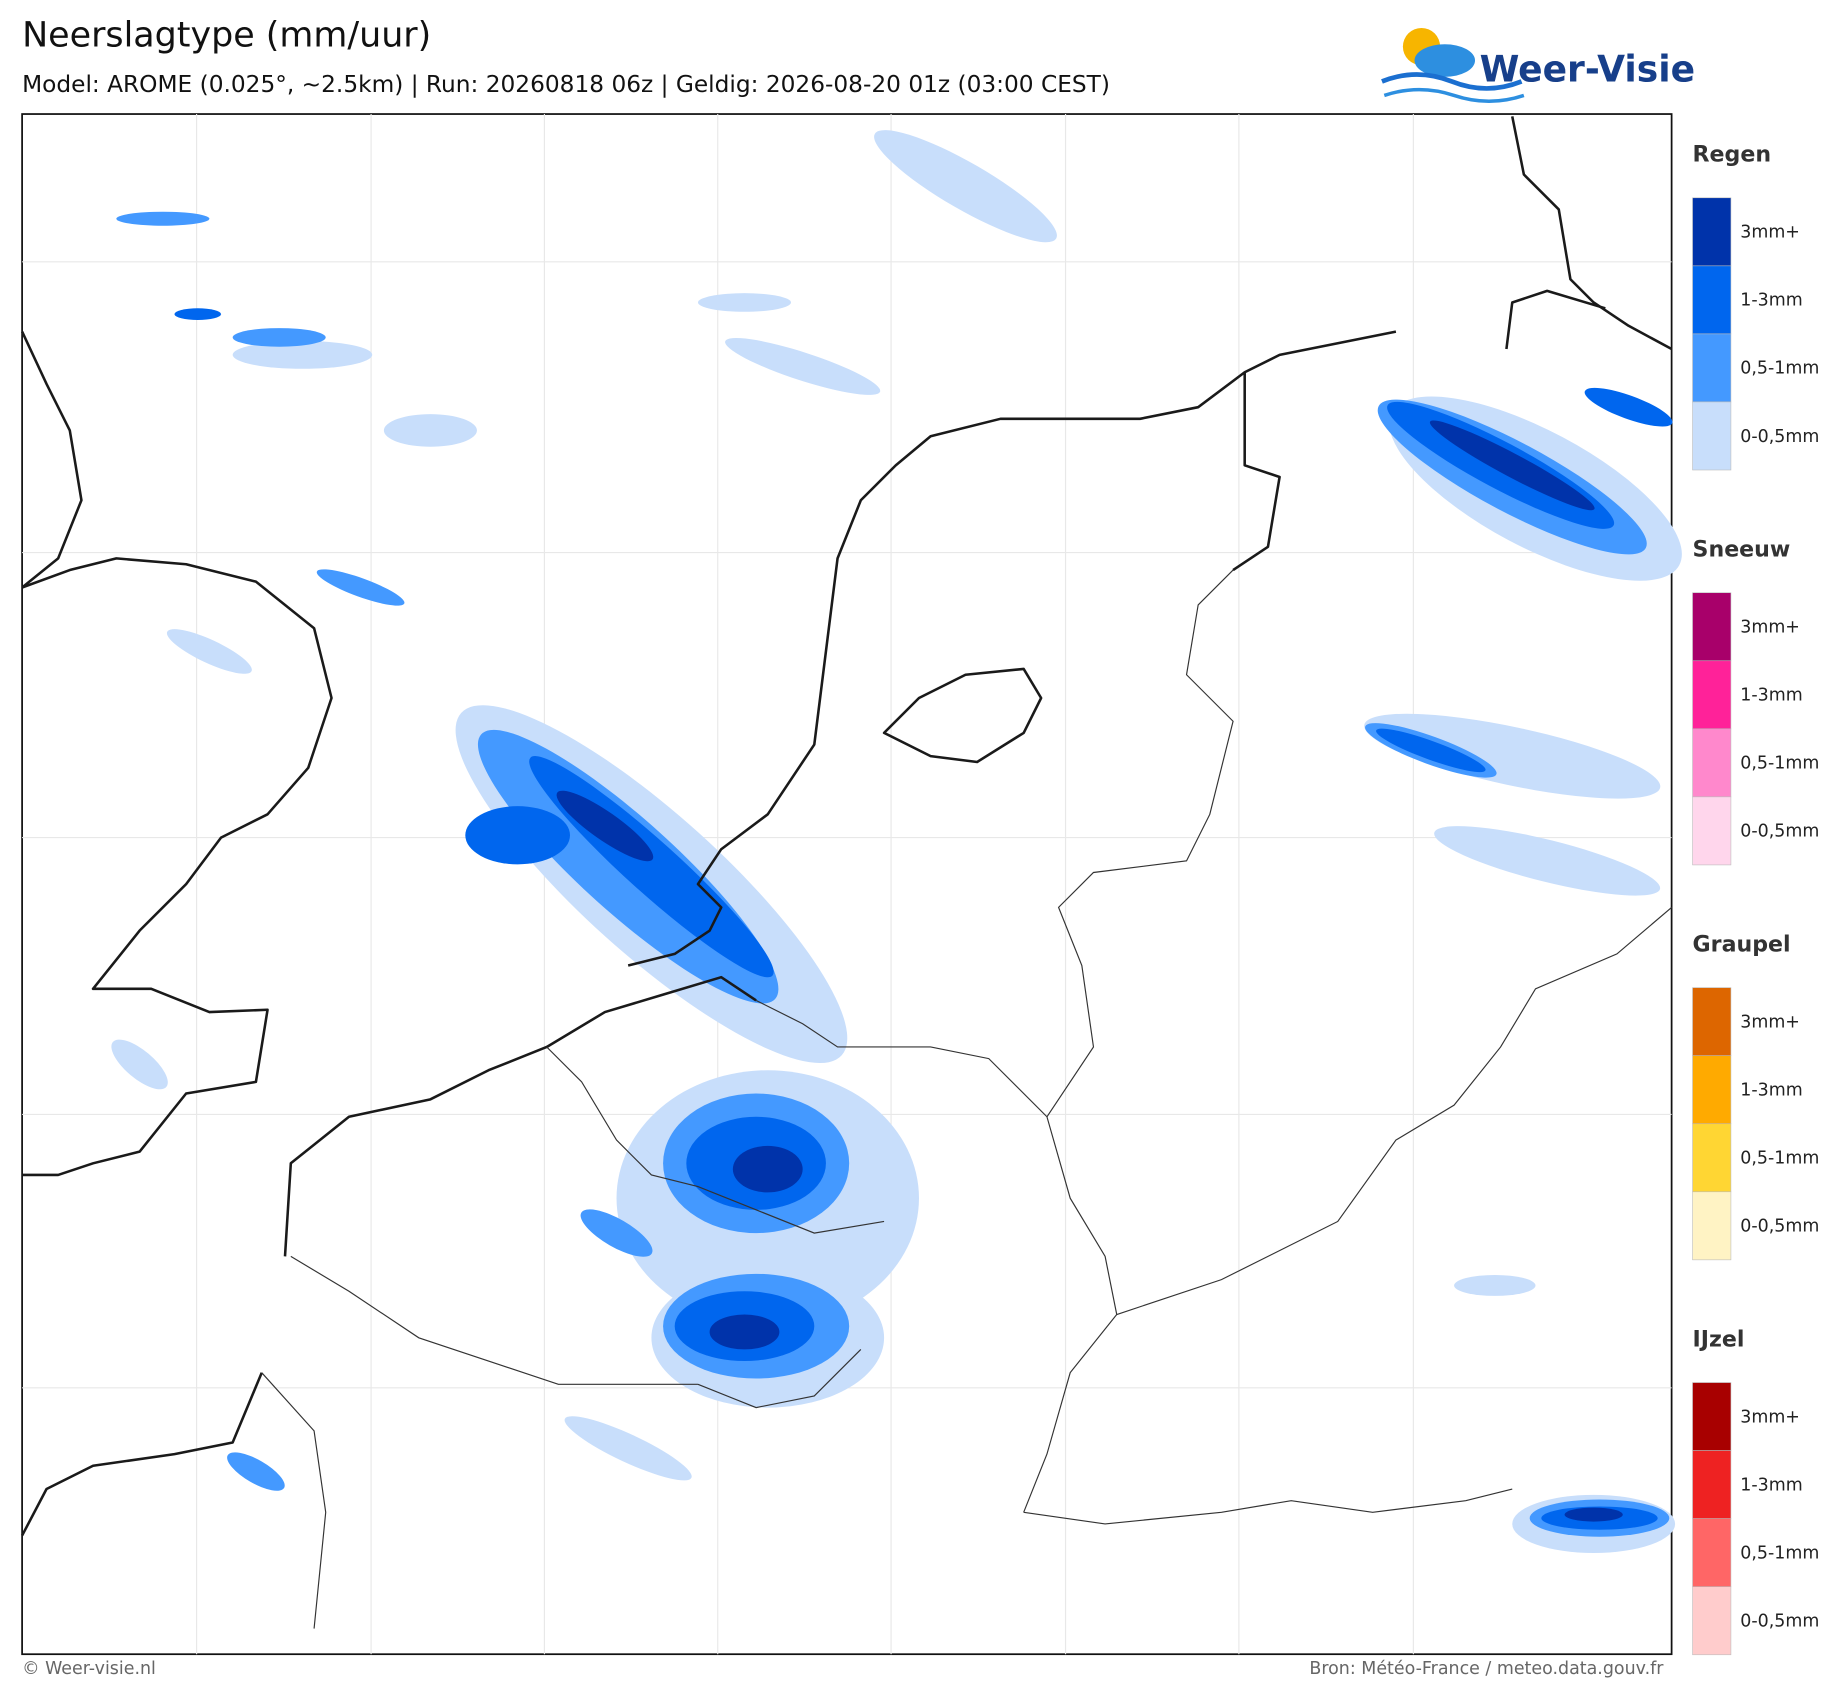  I want to click on title: Neerslagtype (mm/uur), so click(226, 36).